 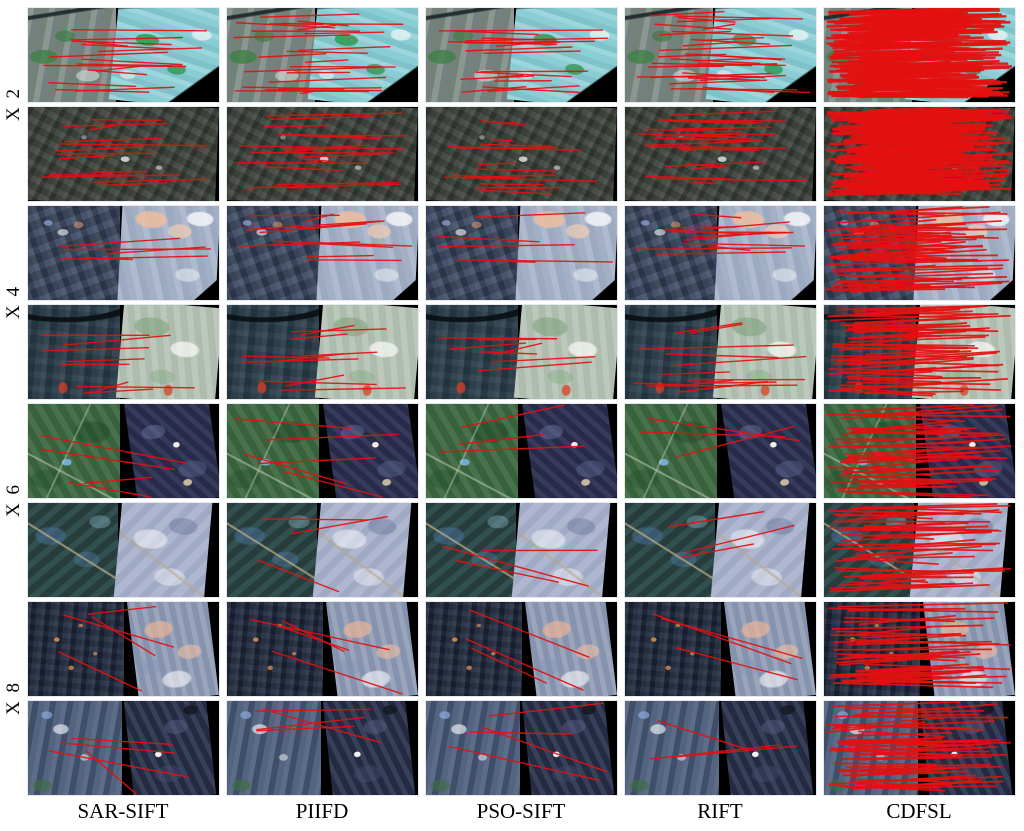 I want to click on match-cell-r2c3, so click(x=521, y=154).